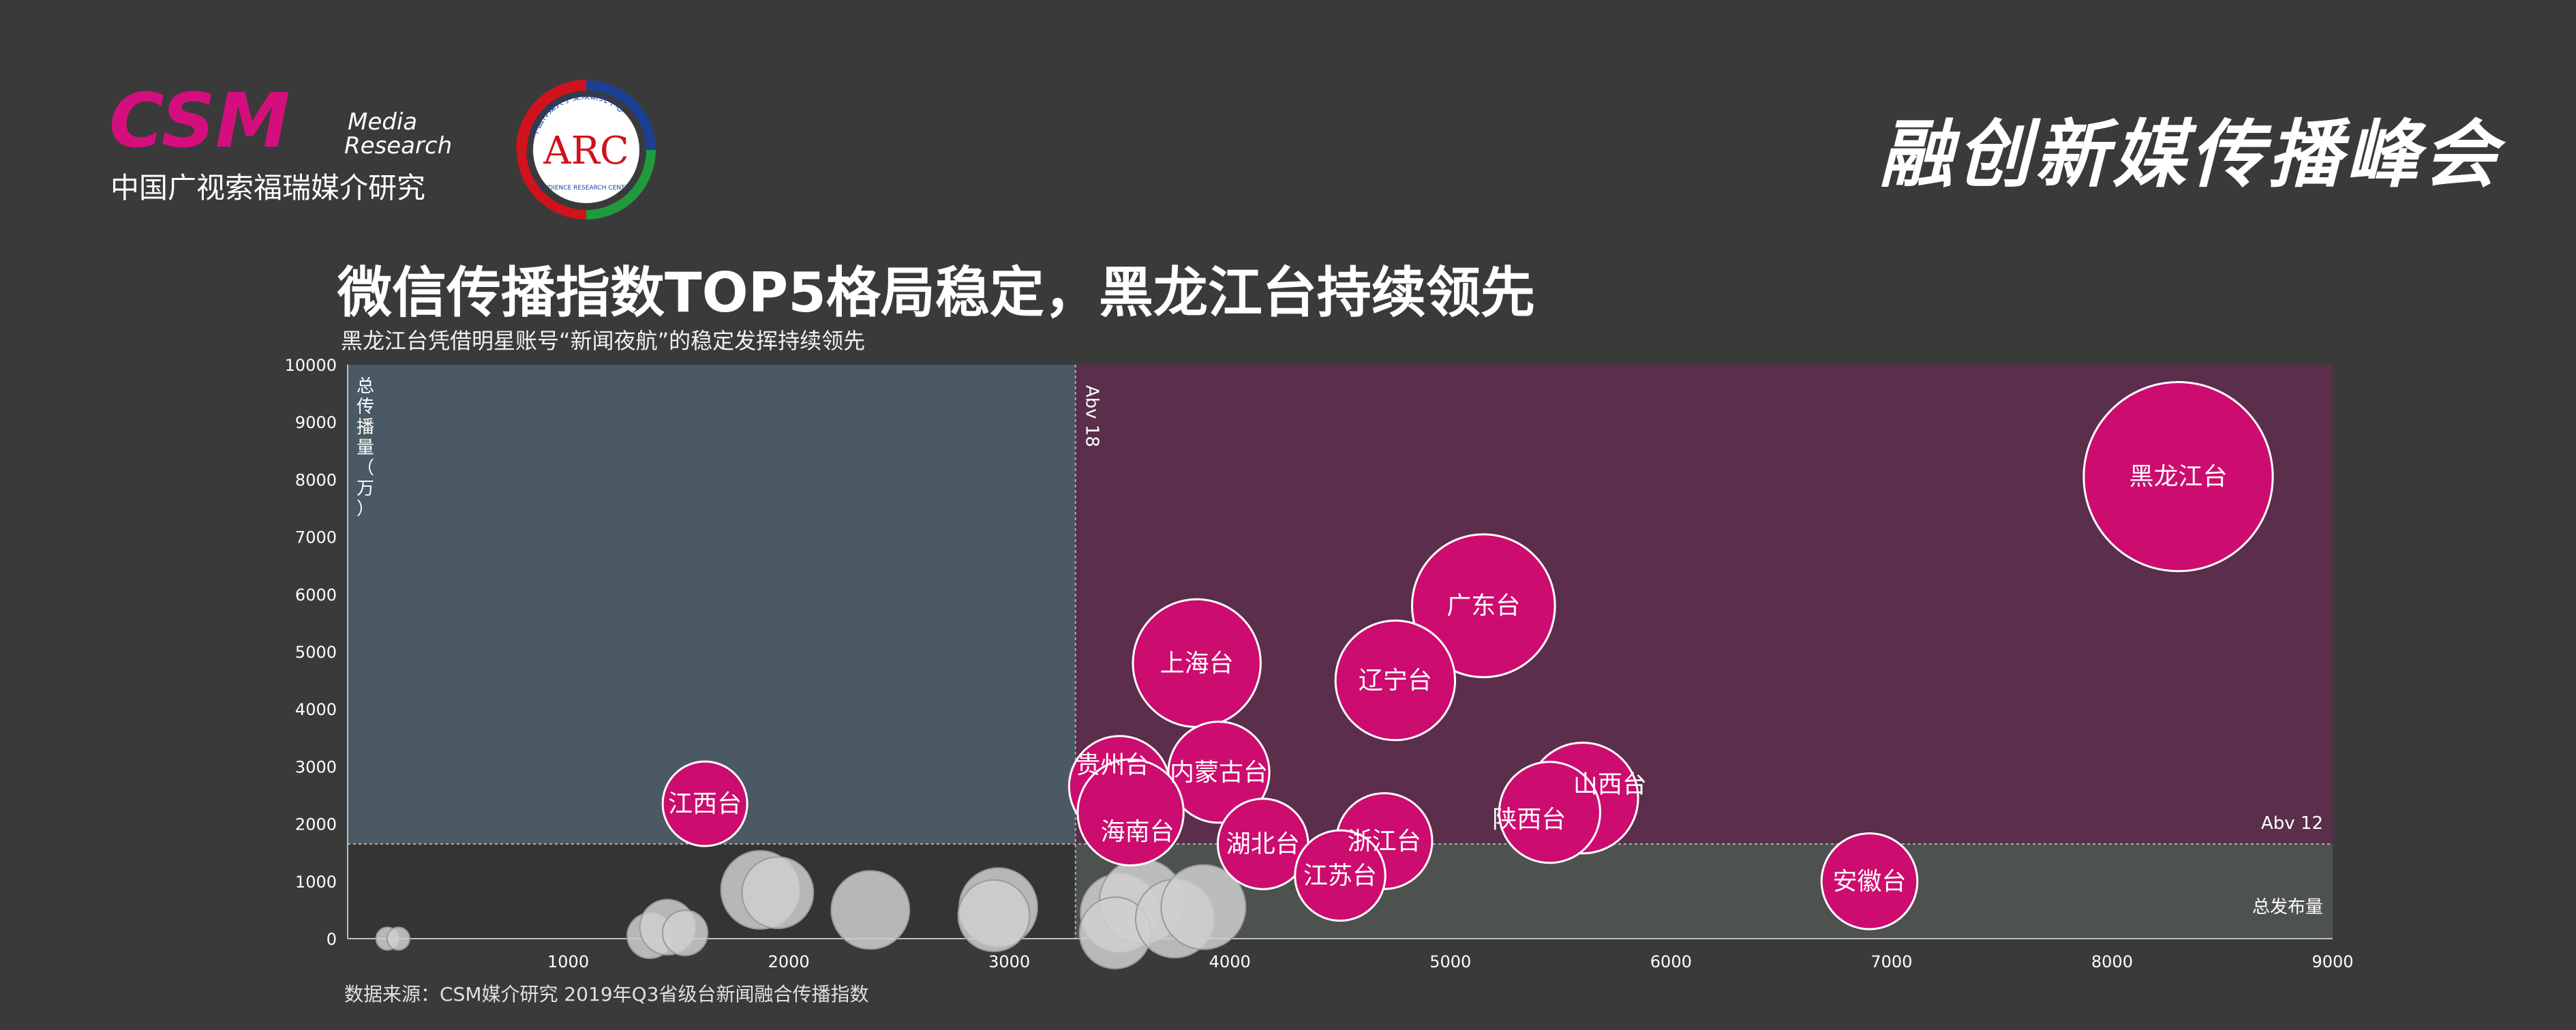 The height and width of the screenshot is (1030, 2576). I want to click on arc-red-ring-lower, so click(552, 184).